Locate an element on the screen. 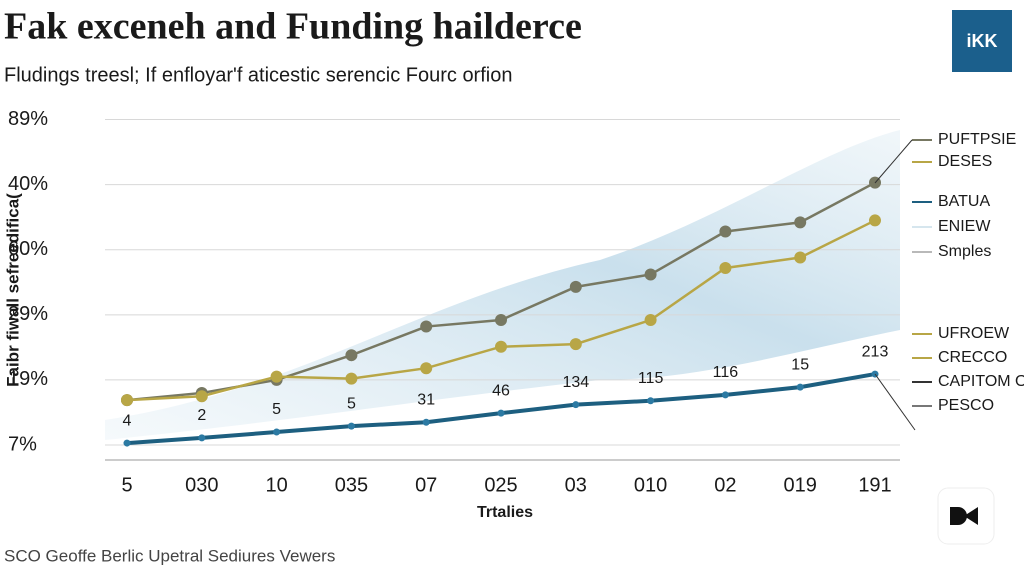 This screenshot has width=1024, height=576. y-tick-label: 40% is located at coordinates (28, 184).